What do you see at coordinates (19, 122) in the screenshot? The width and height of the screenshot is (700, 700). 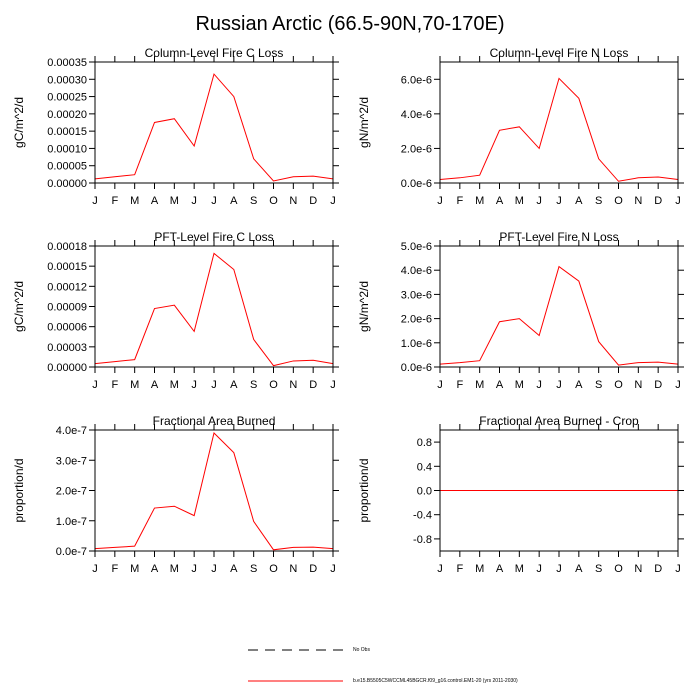 I see `y-axis-label: gC/m^2/d` at bounding box center [19, 122].